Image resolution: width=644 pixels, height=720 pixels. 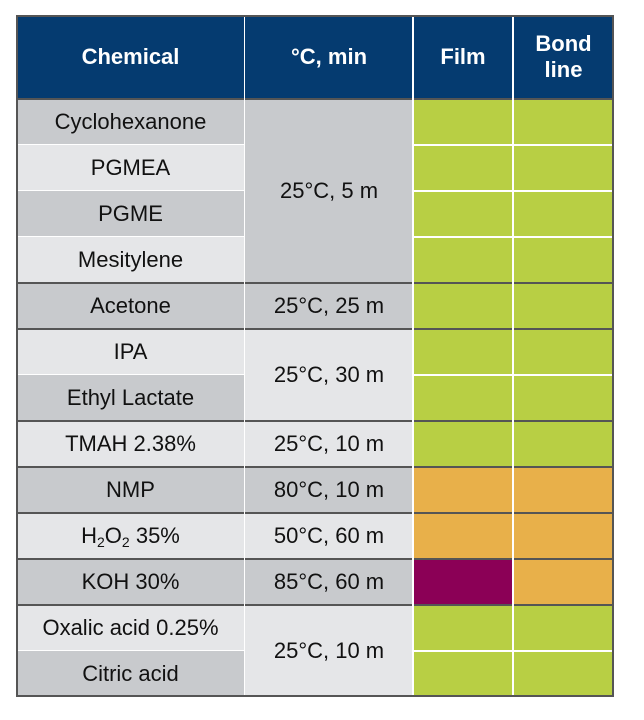 I want to click on header-bond-line: Bond line, so click(x=563, y=57).